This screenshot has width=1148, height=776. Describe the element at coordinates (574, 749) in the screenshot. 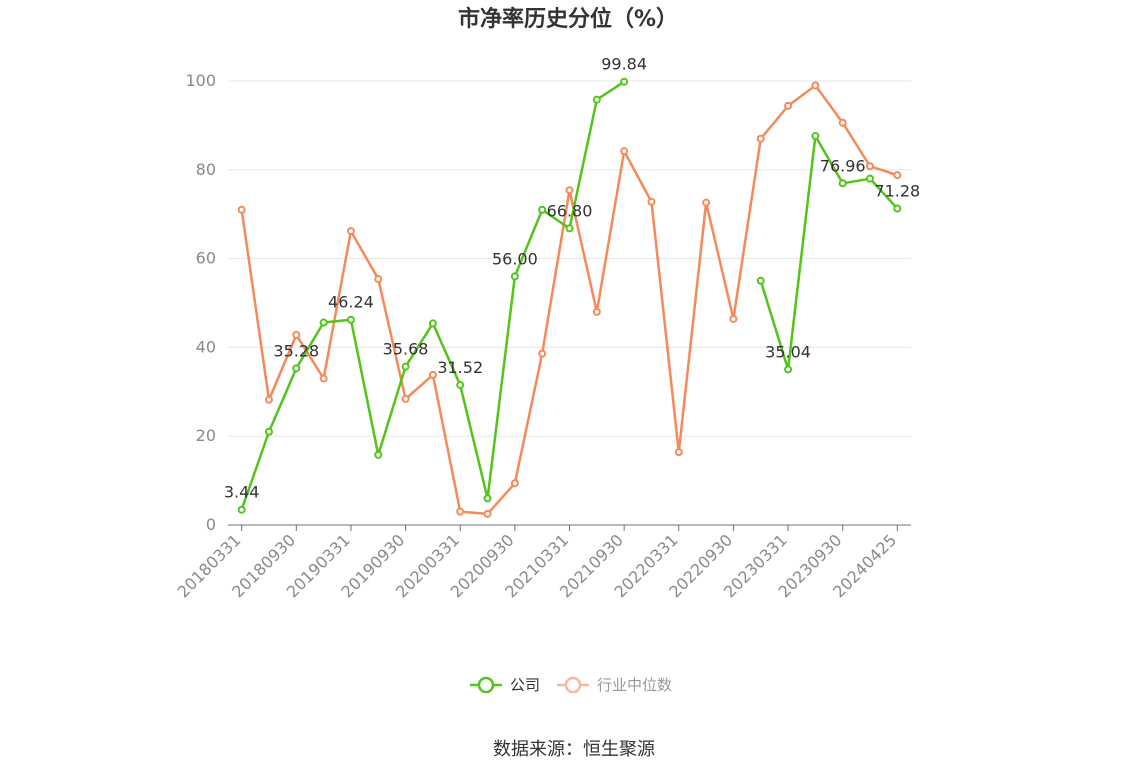

I see `data-source-note: 数据来源：恒生聚源` at that location.